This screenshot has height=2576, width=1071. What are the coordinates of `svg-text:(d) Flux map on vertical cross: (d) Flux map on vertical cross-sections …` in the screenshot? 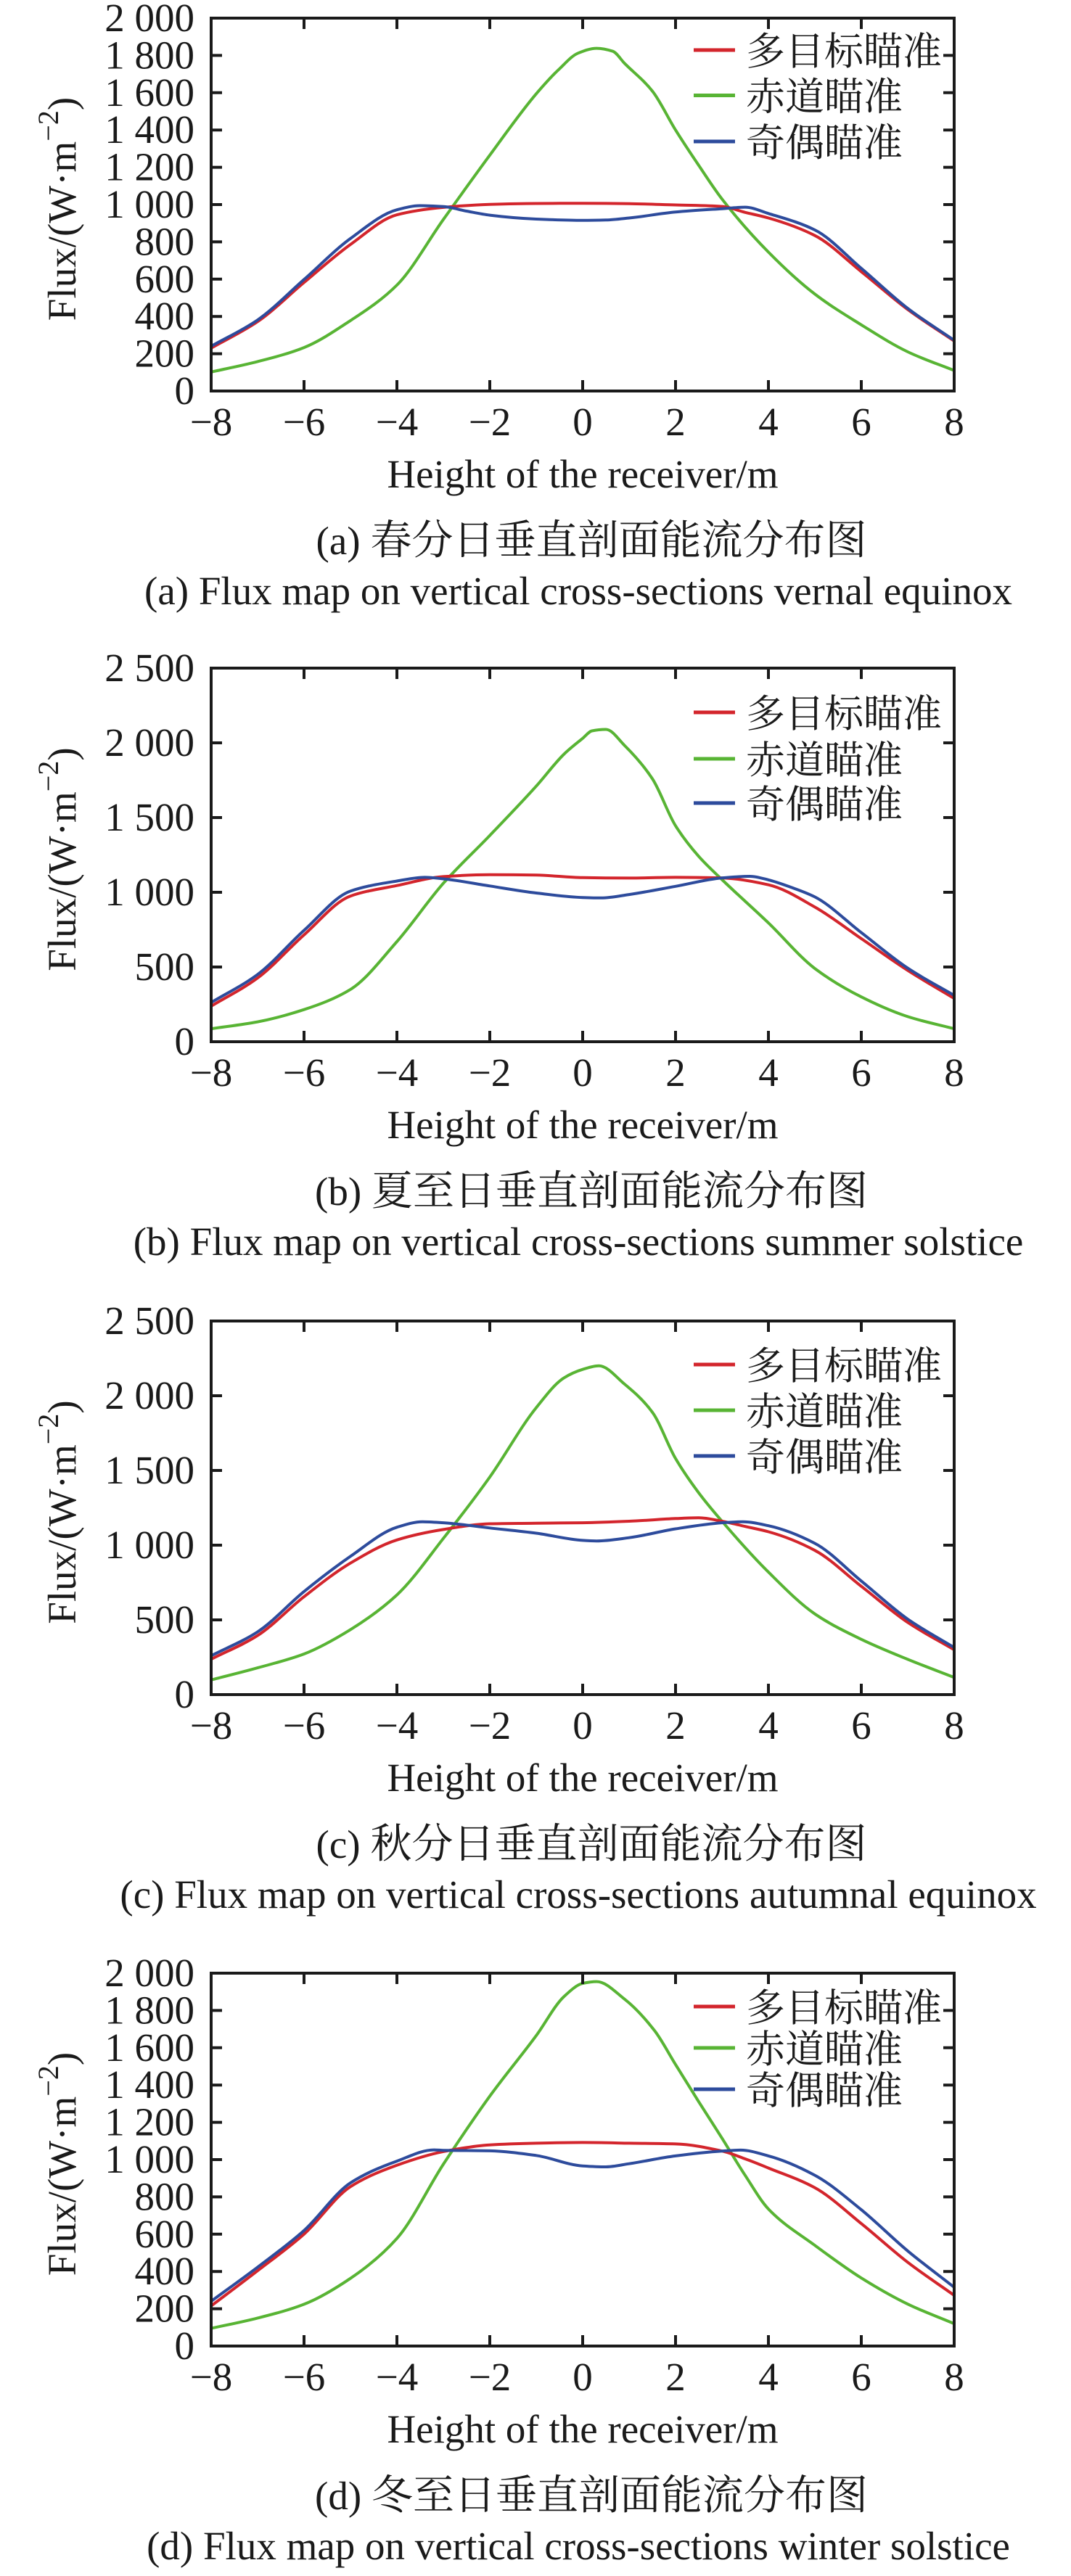 It's located at (578, 2546).